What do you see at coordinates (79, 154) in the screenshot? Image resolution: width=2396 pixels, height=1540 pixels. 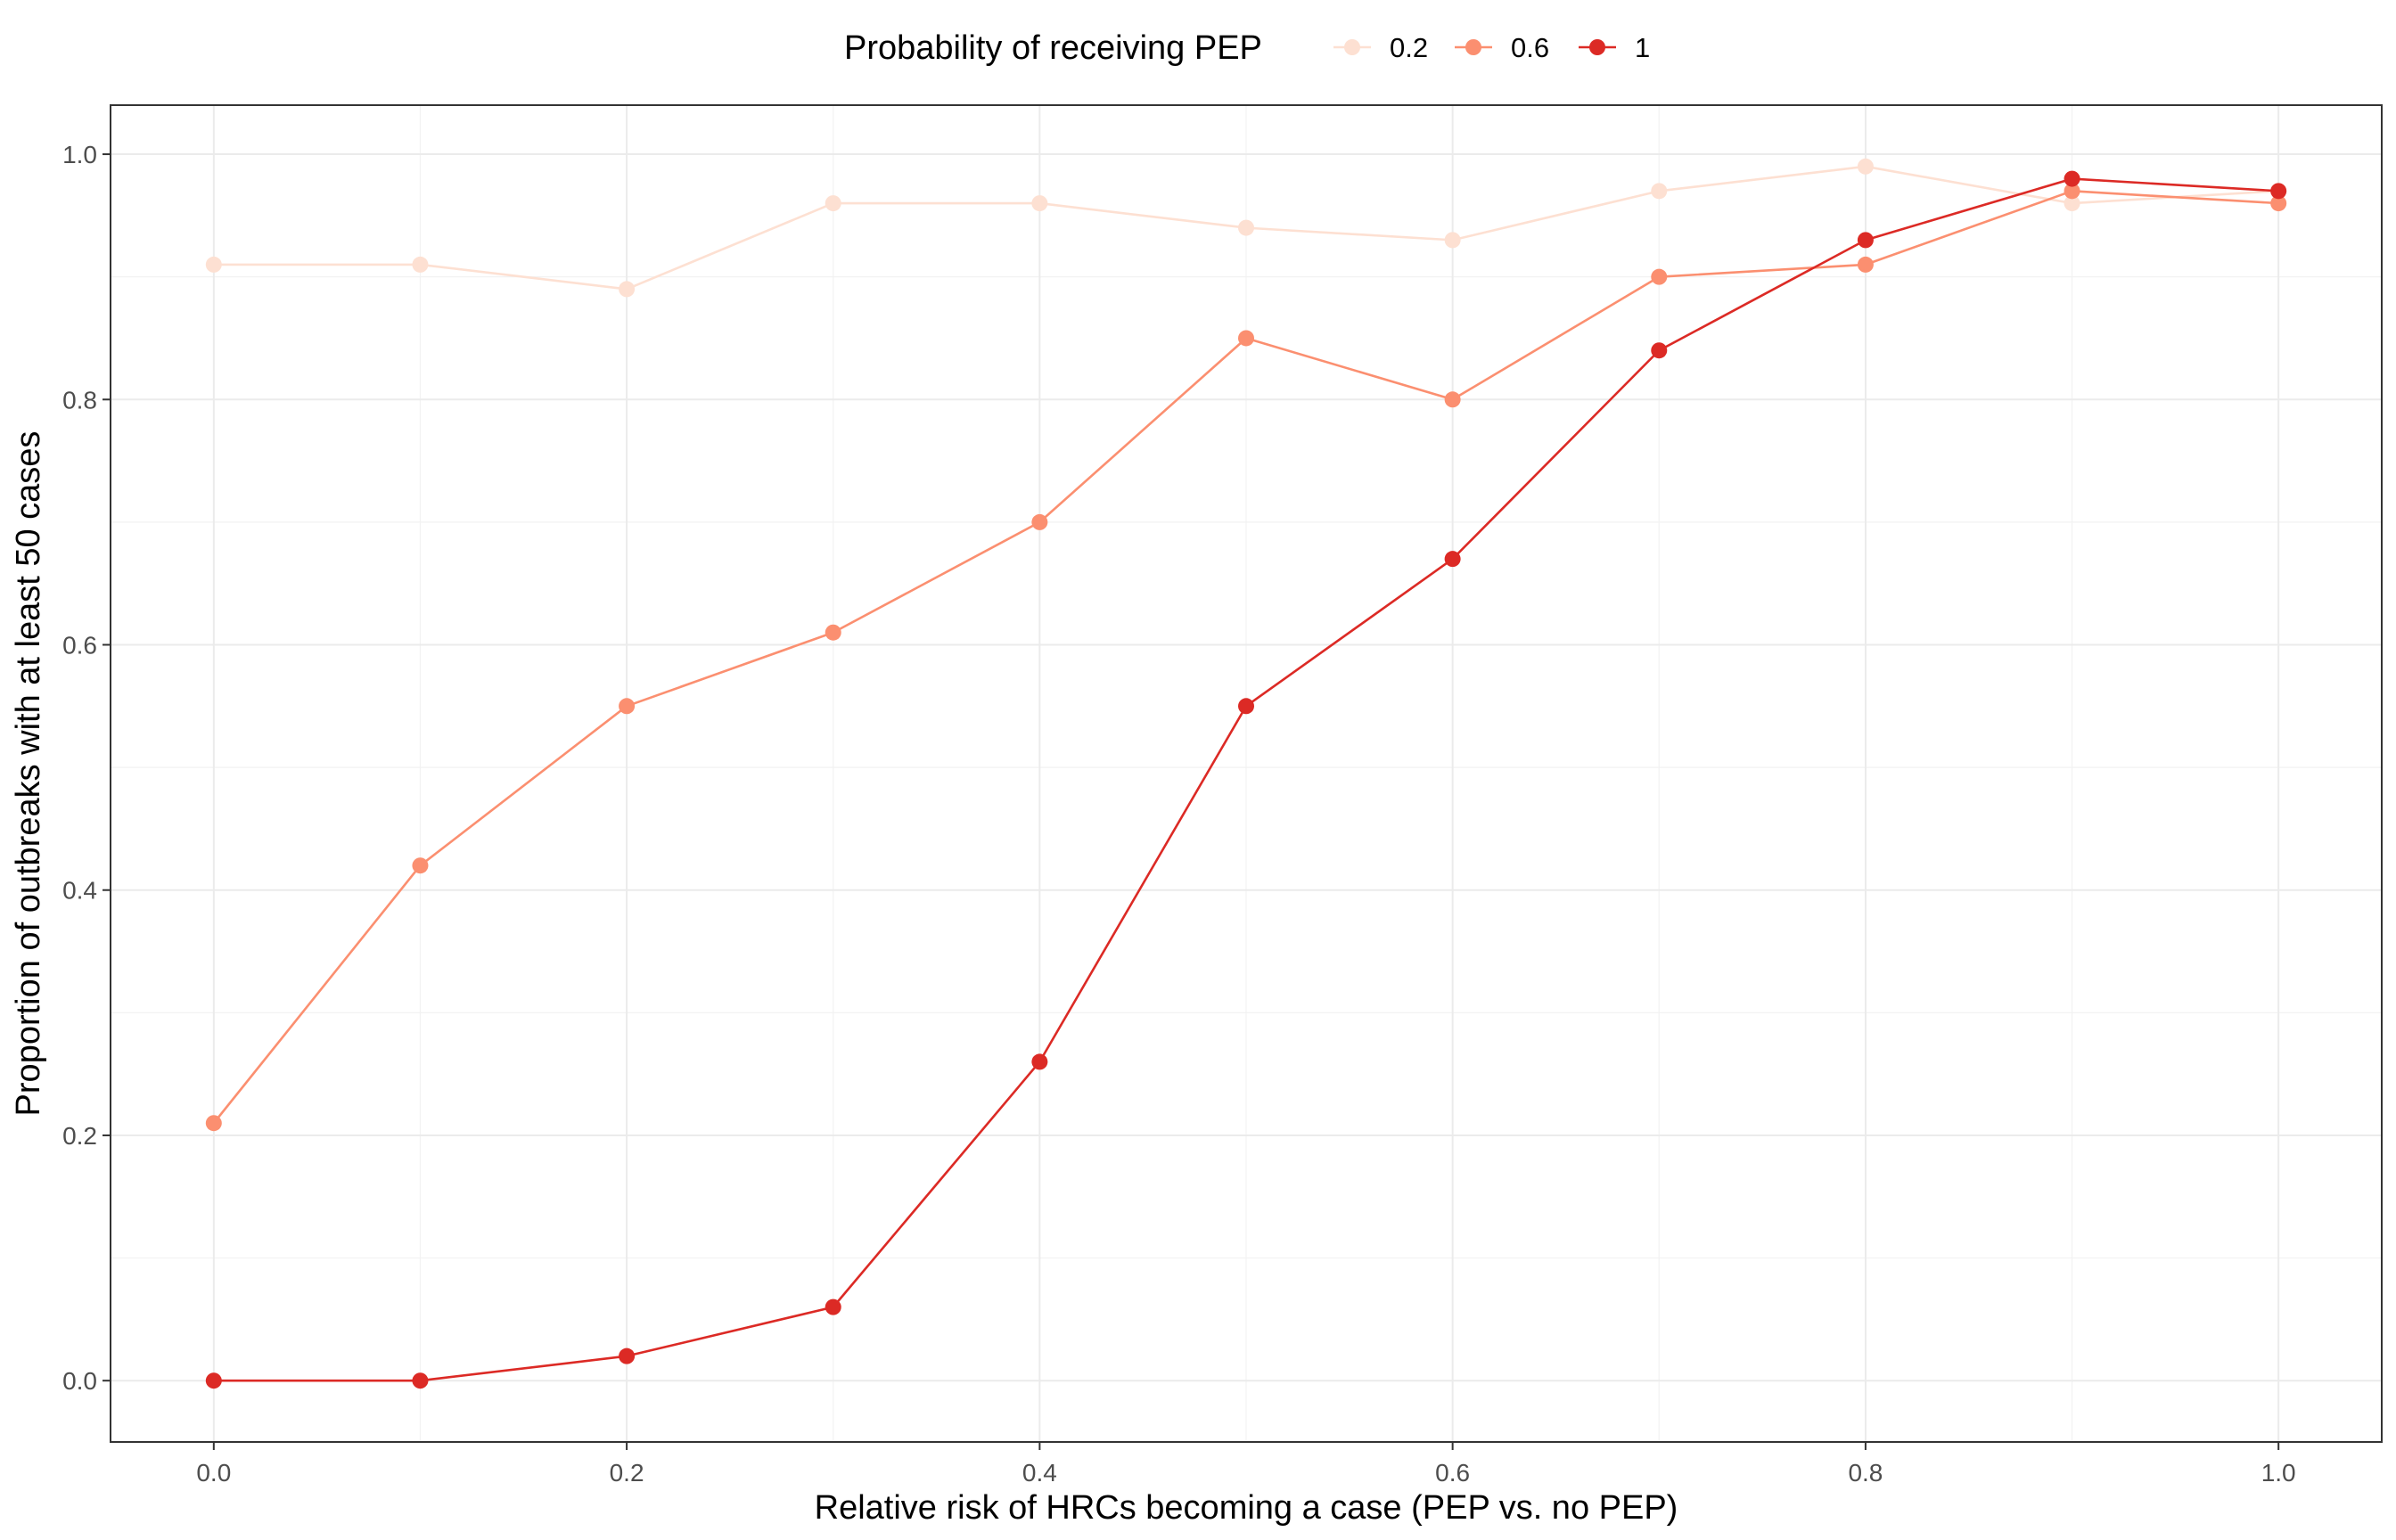 I see `y-tick-label: 1.0` at bounding box center [79, 154].